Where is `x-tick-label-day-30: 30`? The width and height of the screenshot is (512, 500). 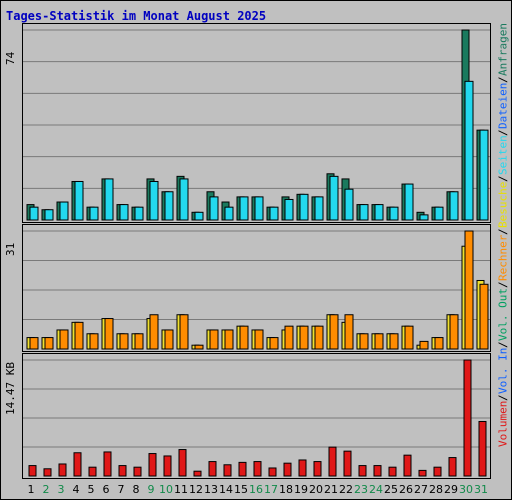
x-tick-label-day-30: 30 is located at coordinates (466, 489).